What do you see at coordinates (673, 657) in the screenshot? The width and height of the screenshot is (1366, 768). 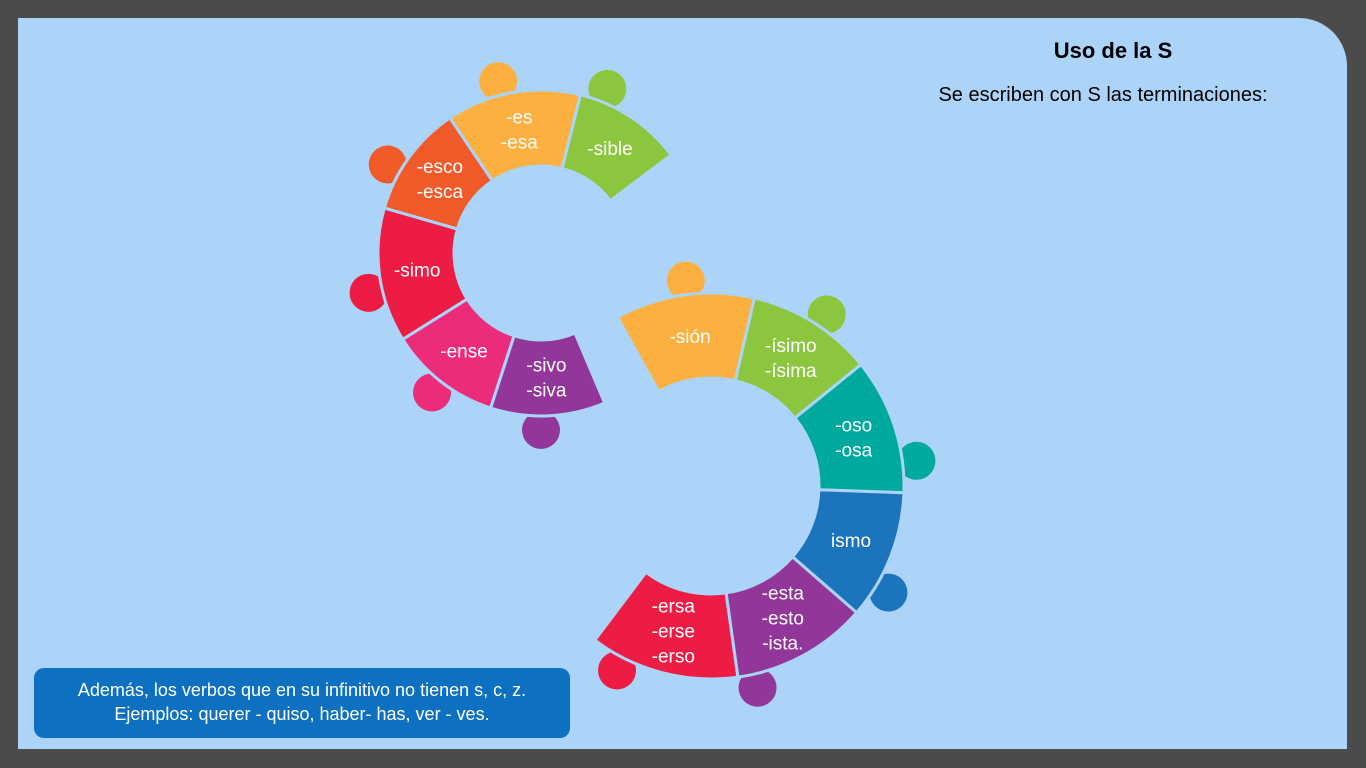 I see `puzzle-piece-label: -erso` at bounding box center [673, 657].